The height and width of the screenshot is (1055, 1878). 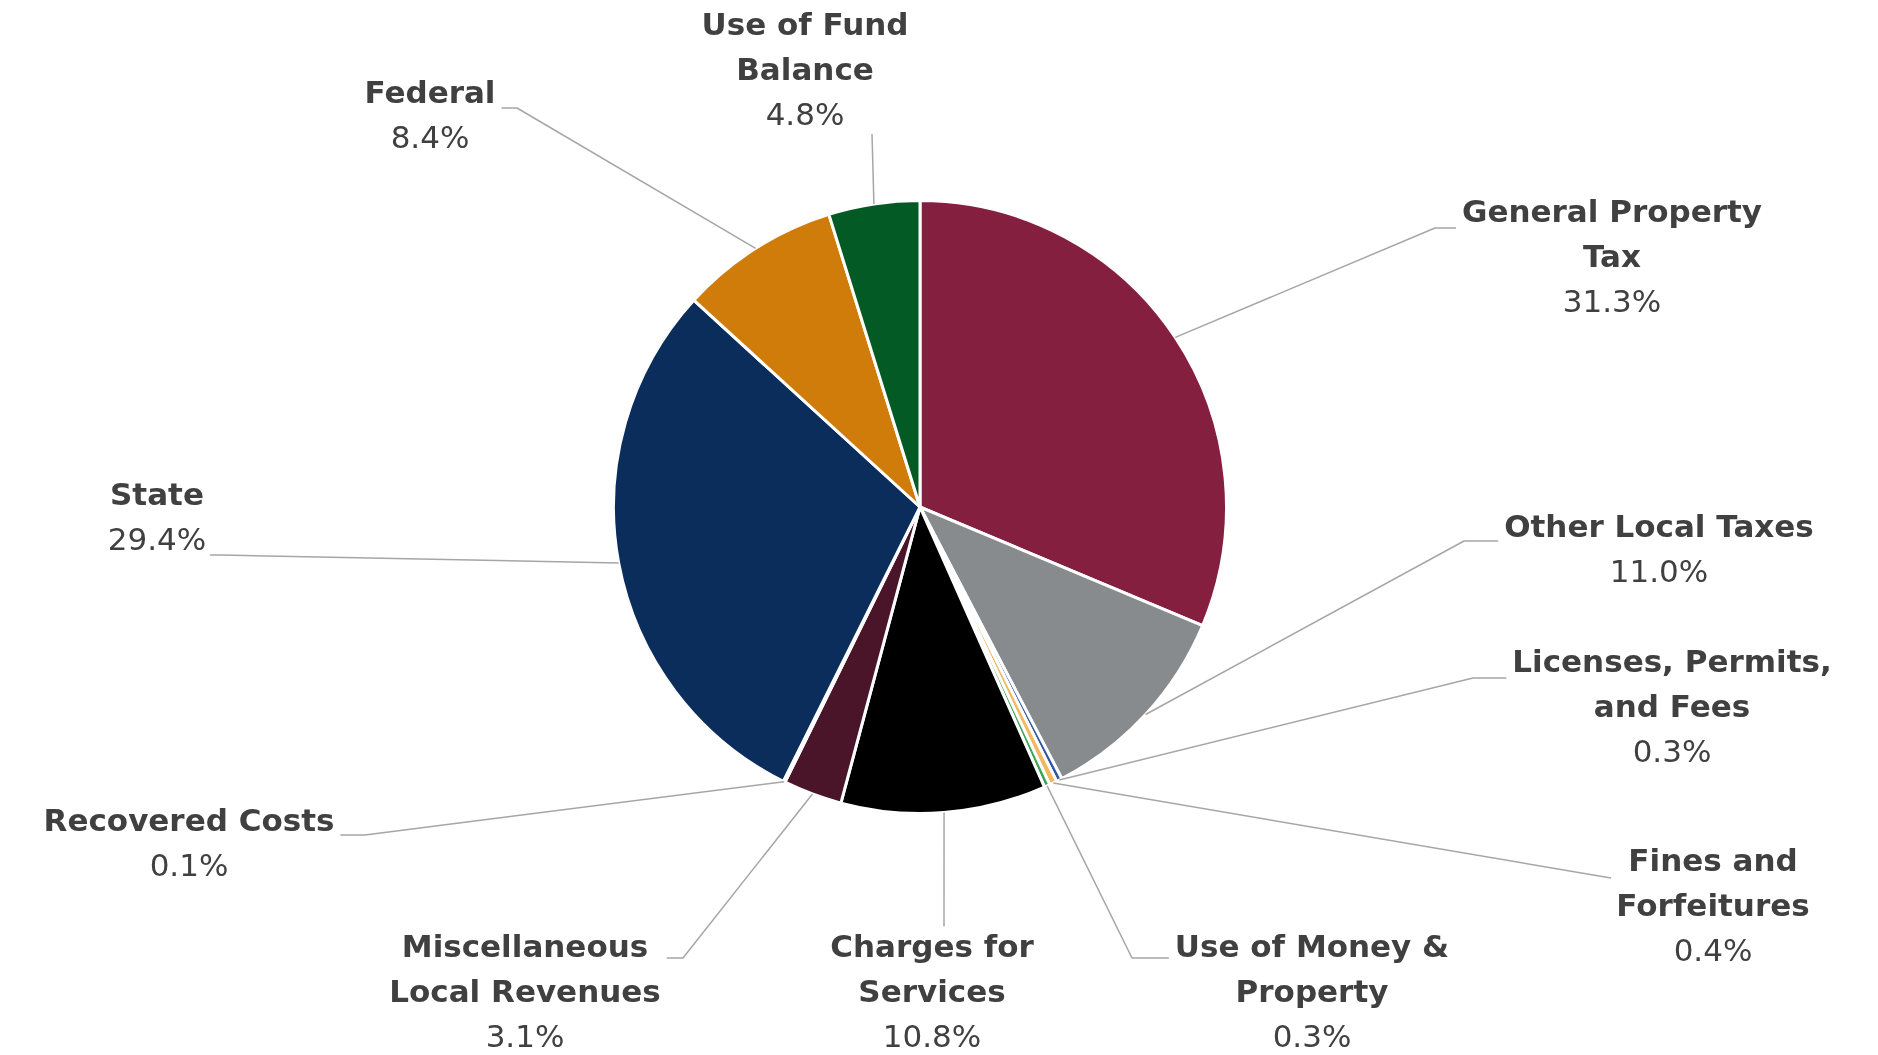 I want to click on slice-label: Miscellaneous Local Revenues, so click(x=525, y=969).